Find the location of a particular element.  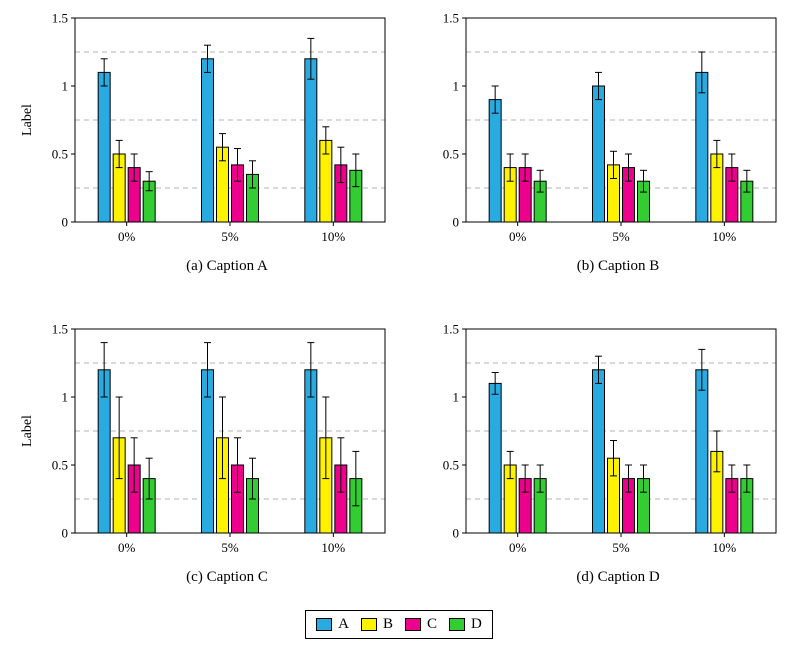

legend-swatch-D is located at coordinates (457, 624).